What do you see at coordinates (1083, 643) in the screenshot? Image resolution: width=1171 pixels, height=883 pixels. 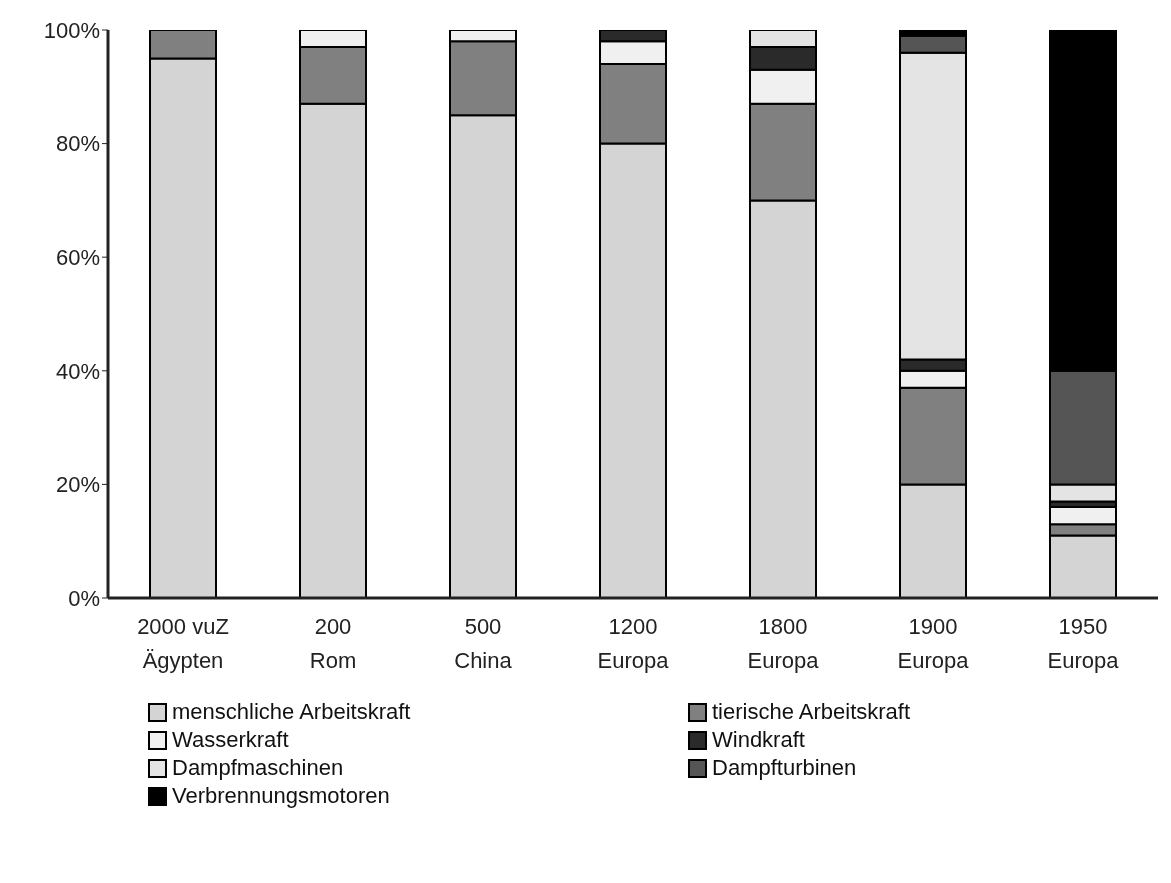 I see `x-tick-label: 1950 Europa` at bounding box center [1083, 643].